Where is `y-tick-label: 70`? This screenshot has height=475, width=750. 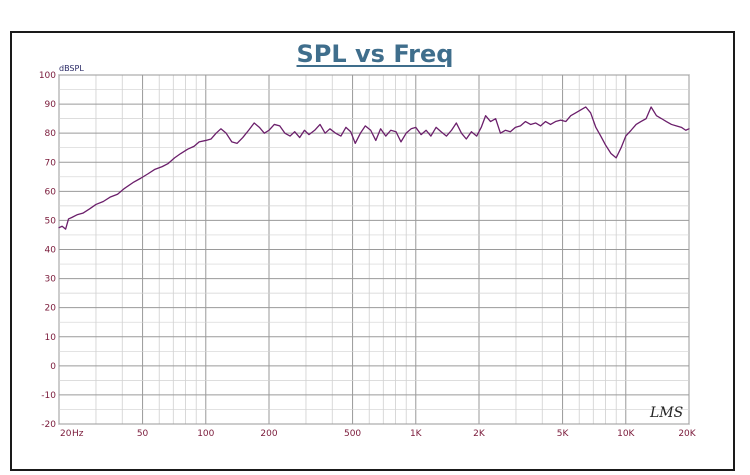 y-tick-label: 70 is located at coordinates (51, 163).